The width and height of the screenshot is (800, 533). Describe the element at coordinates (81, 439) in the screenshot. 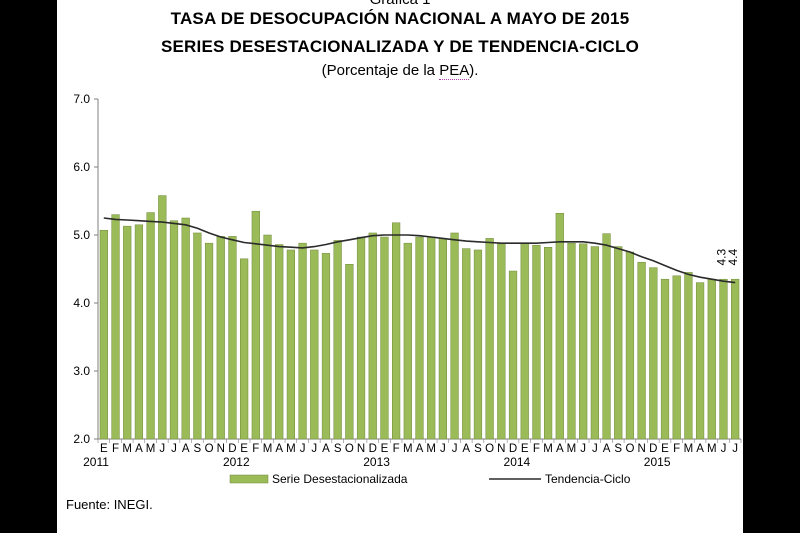

I see `y-tick-label: 2.0` at that location.